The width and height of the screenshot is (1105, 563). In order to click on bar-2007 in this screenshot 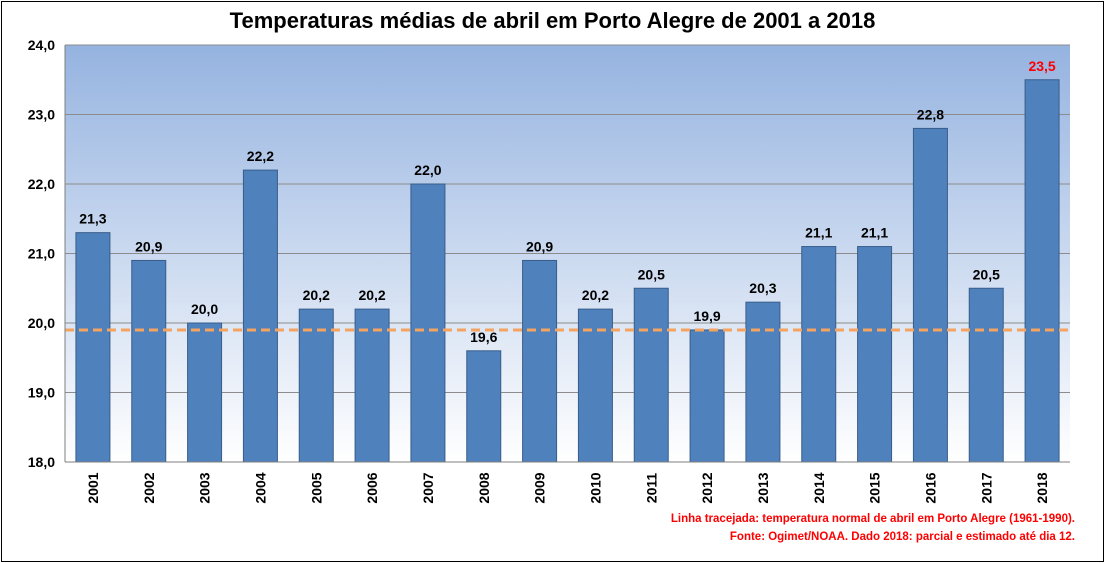, I will do `click(428, 323)`.